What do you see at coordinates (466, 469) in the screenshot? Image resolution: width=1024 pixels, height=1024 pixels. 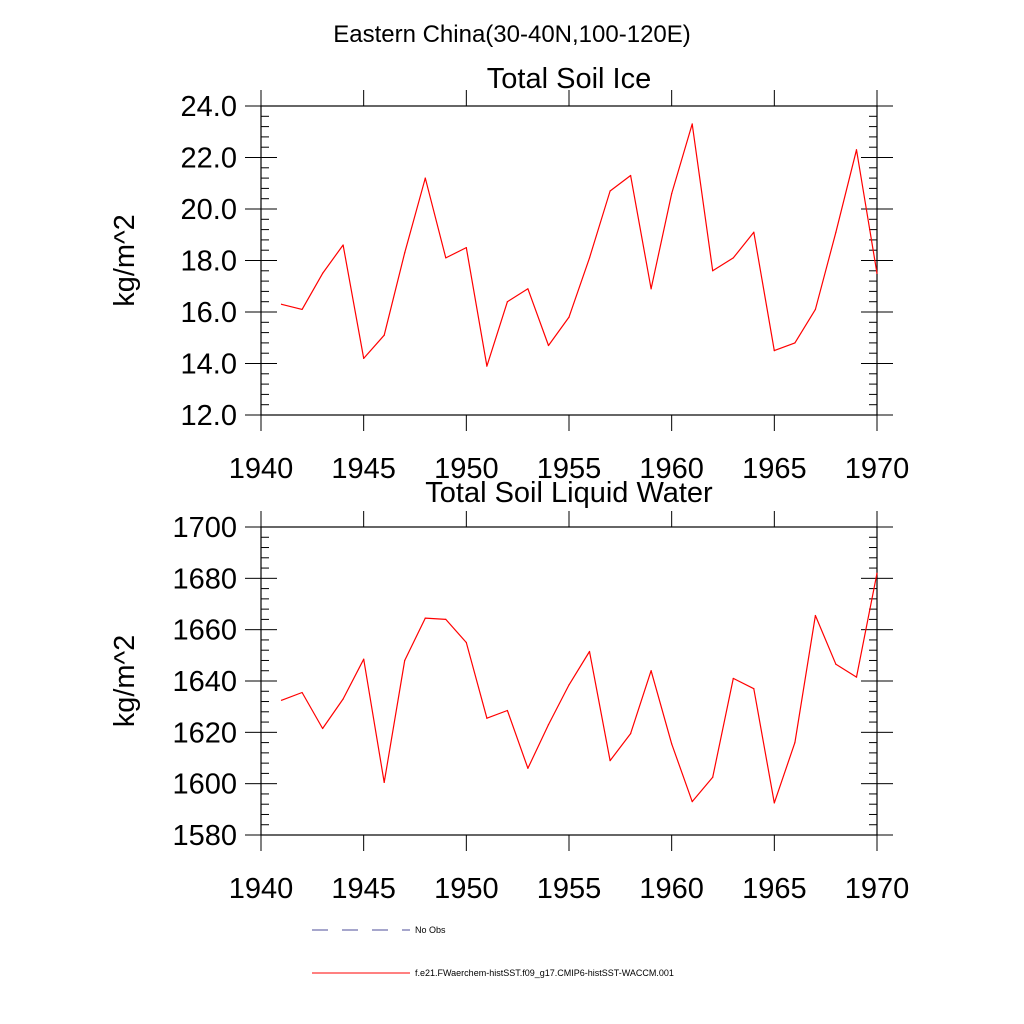 I see `chart-0-x-tick-label: 1950` at bounding box center [466, 469].